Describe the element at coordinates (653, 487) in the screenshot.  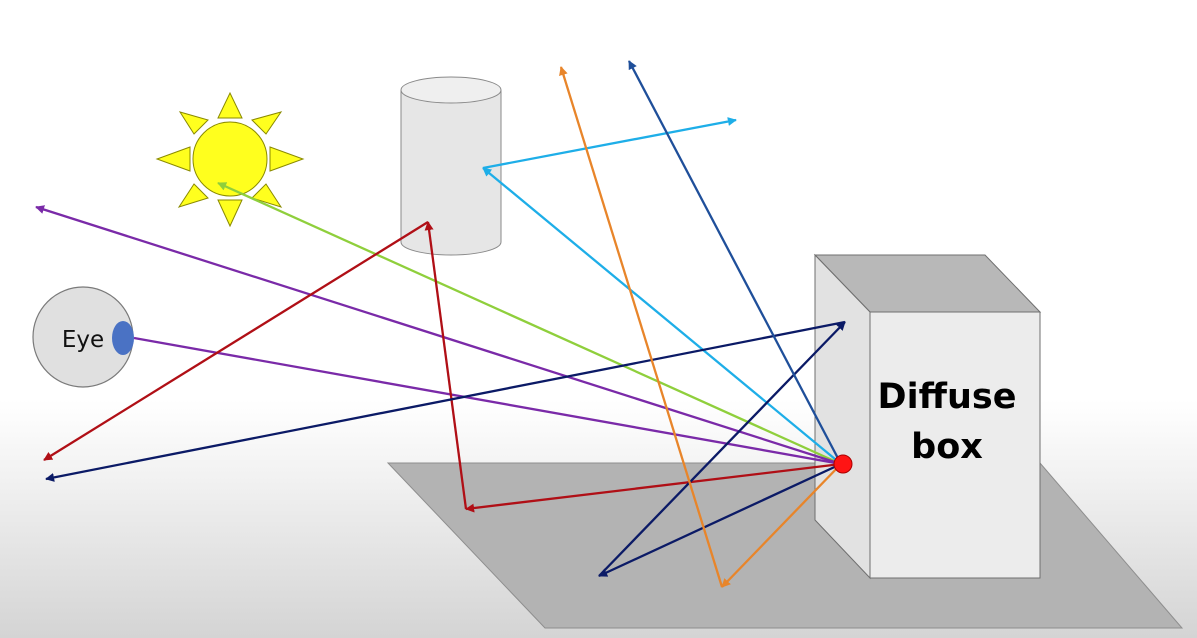
I see `ray-red-to-floor` at that location.